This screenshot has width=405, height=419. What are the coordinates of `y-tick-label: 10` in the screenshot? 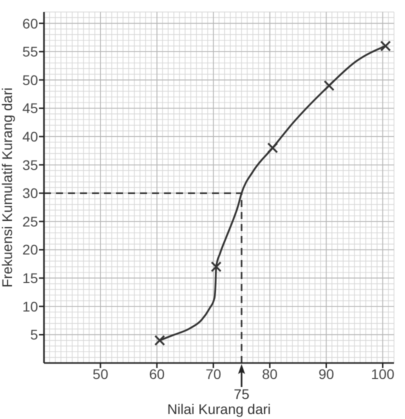 It's located at (30, 306).